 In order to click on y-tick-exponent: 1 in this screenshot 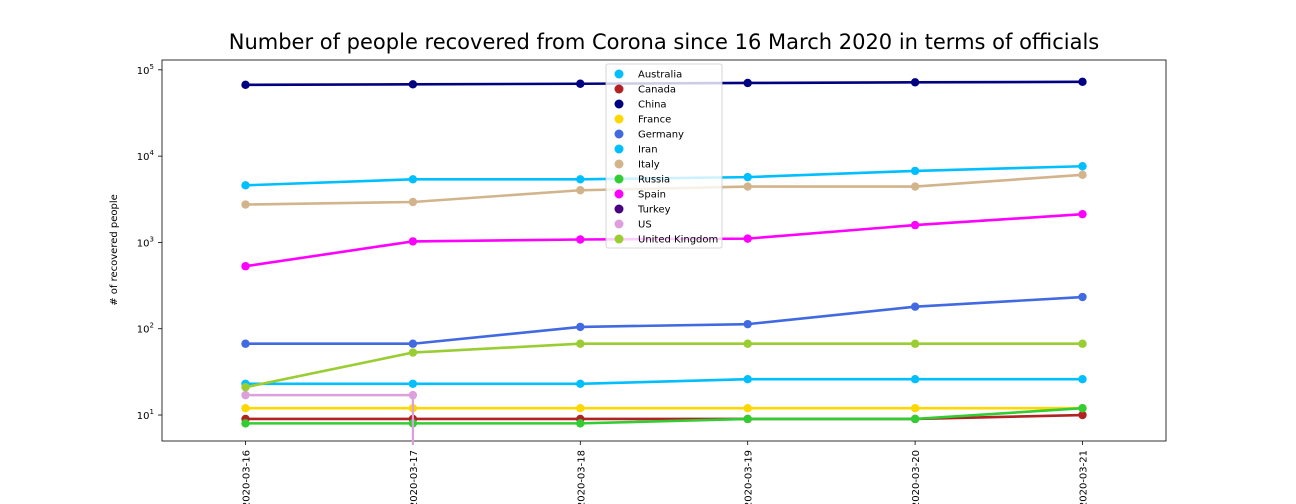, I will do `click(152, 412)`.